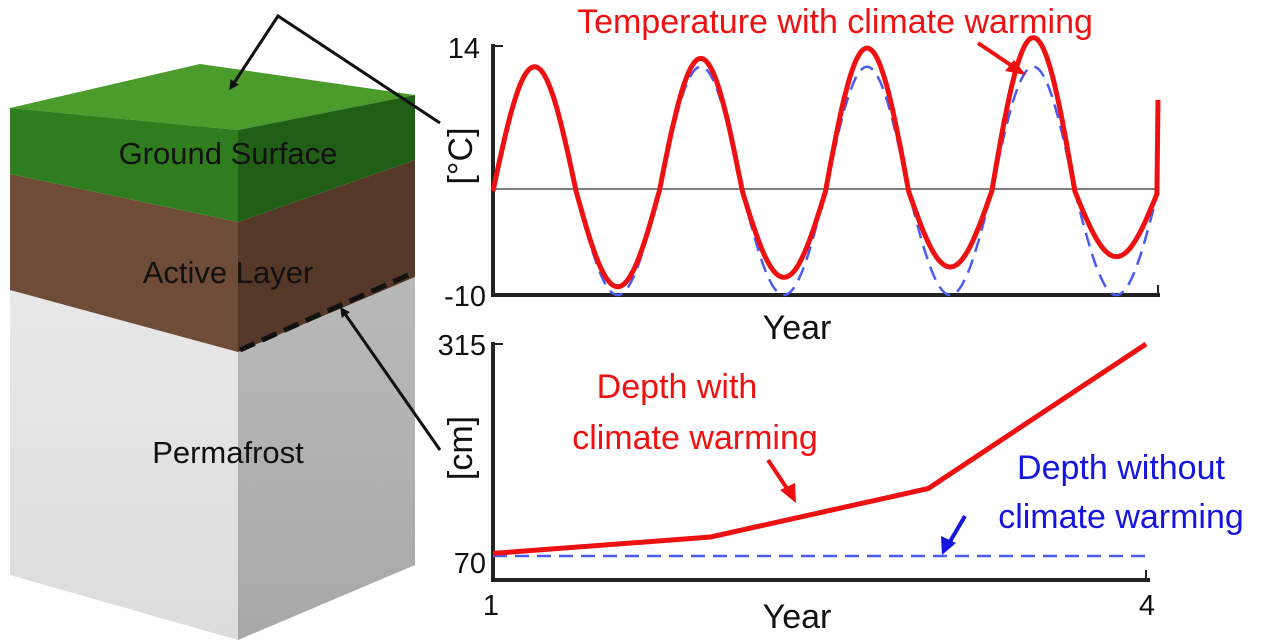 Image resolution: width=1282 pixels, height=643 pixels. Describe the element at coordinates (1147, 606) in the screenshot. I see `depth-xtick-right-label: 4` at that location.